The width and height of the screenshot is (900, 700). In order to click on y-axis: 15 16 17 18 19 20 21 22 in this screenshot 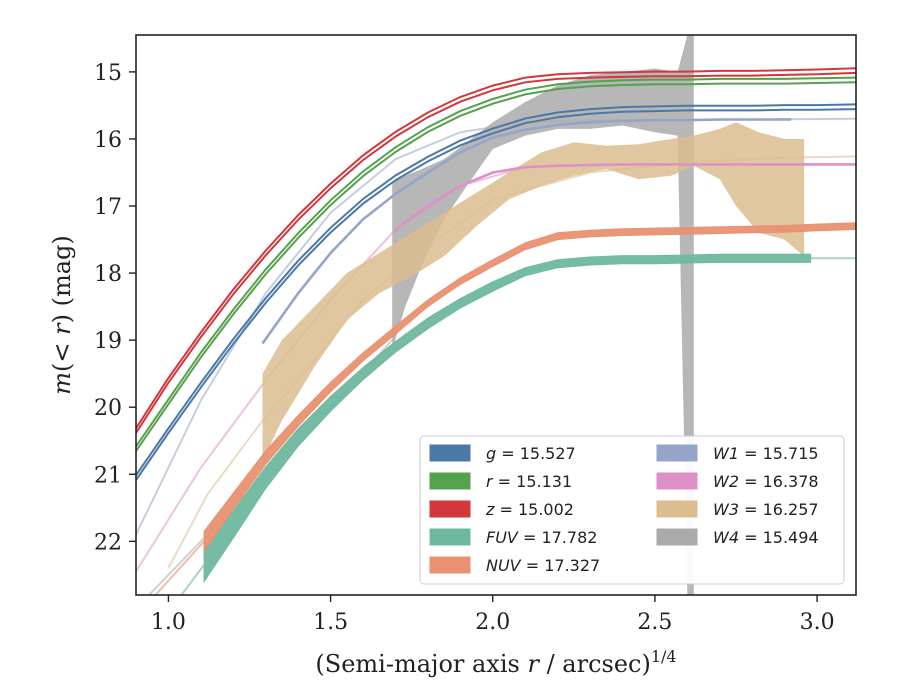, I will do `click(115, 308)`.